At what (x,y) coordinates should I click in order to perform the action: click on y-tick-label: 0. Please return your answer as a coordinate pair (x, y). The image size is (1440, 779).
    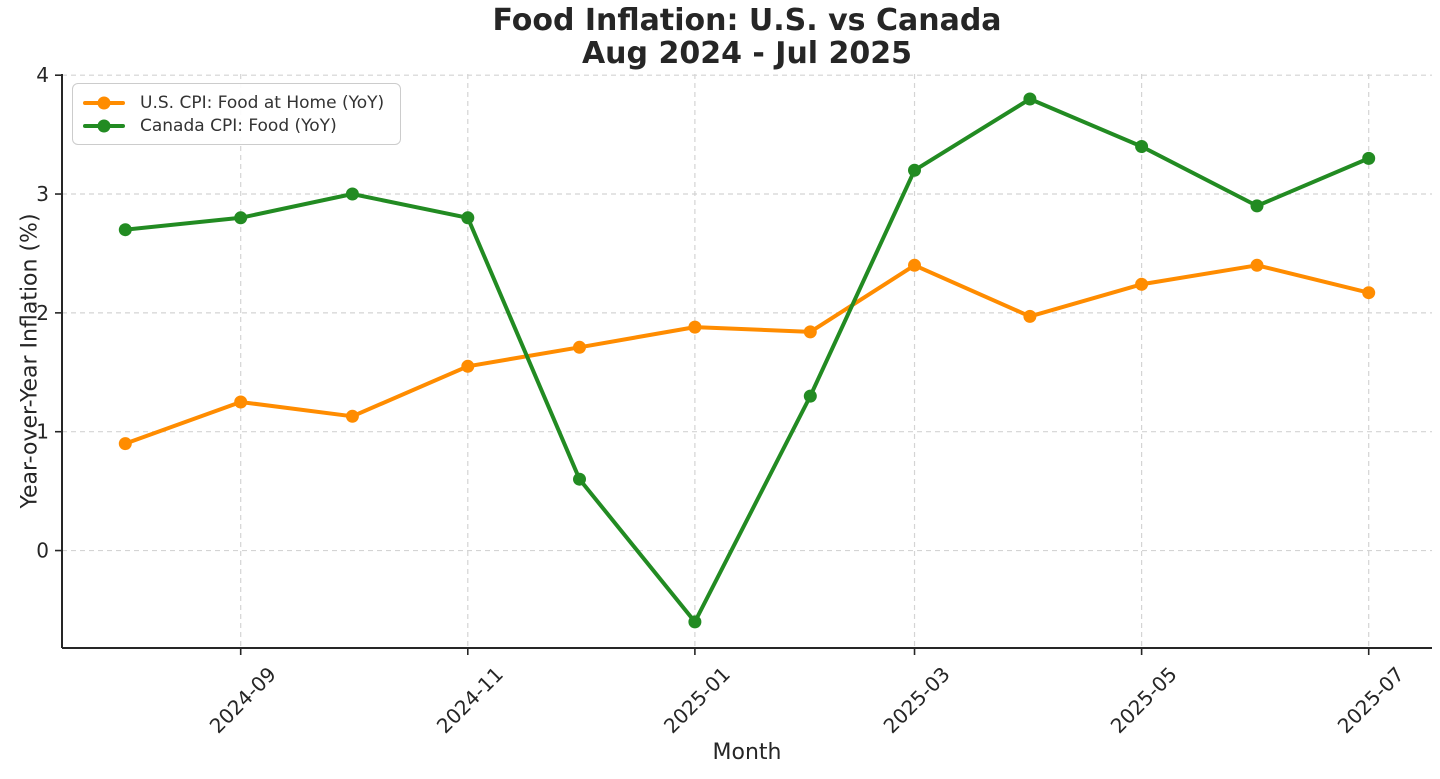
    Looking at the image, I should click on (42, 551).